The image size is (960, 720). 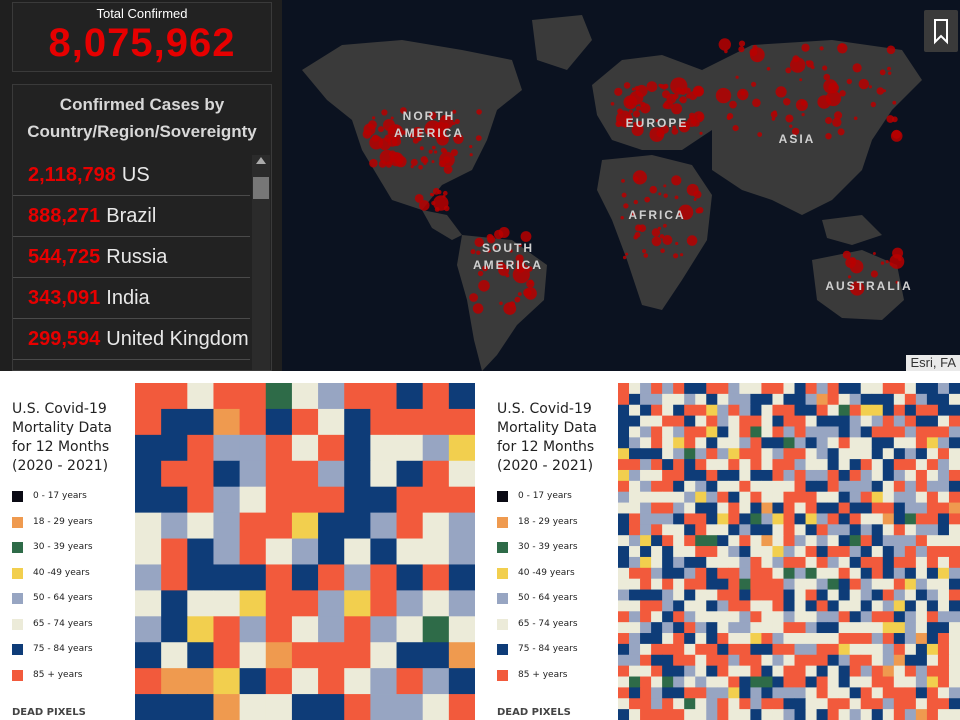 What do you see at coordinates (142, 37) in the screenshot?
I see `total-confirmed-panel: Total Confirmed 8,075,962` at bounding box center [142, 37].